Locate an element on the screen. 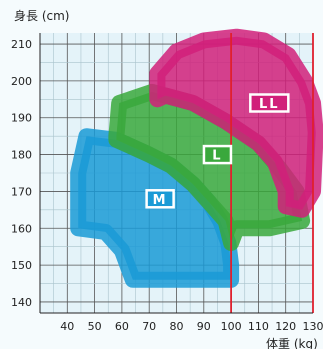 Image resolution: width=323 pixels, height=349 pixels. x-axis-label: 体重 (kg) is located at coordinates (292, 343).